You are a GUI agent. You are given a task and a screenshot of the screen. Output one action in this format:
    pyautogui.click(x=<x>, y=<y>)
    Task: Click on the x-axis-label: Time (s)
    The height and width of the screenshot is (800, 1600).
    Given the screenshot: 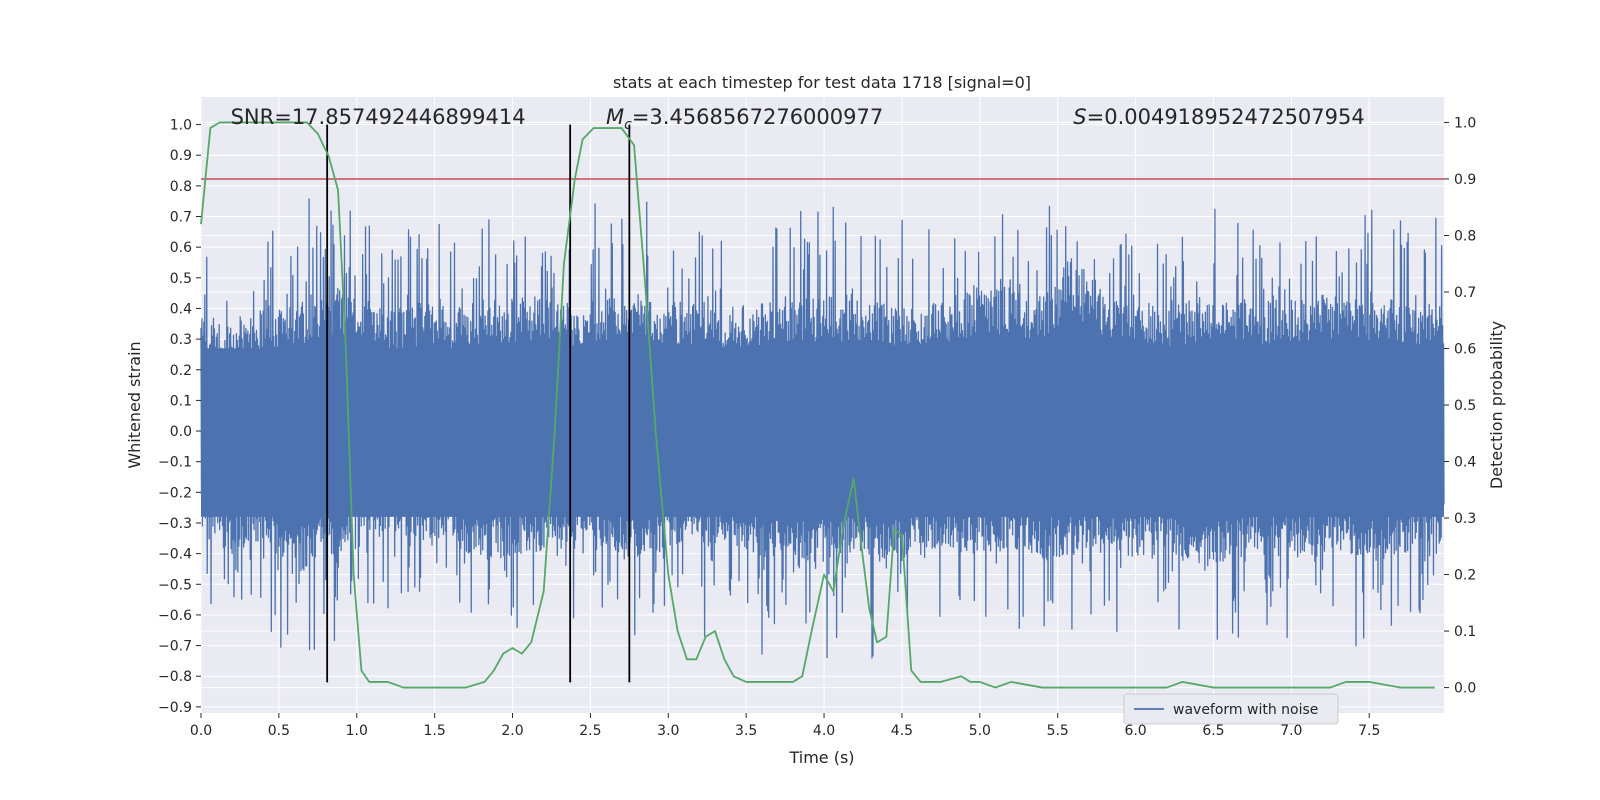 What is the action you would take?
    pyautogui.click(x=821, y=757)
    